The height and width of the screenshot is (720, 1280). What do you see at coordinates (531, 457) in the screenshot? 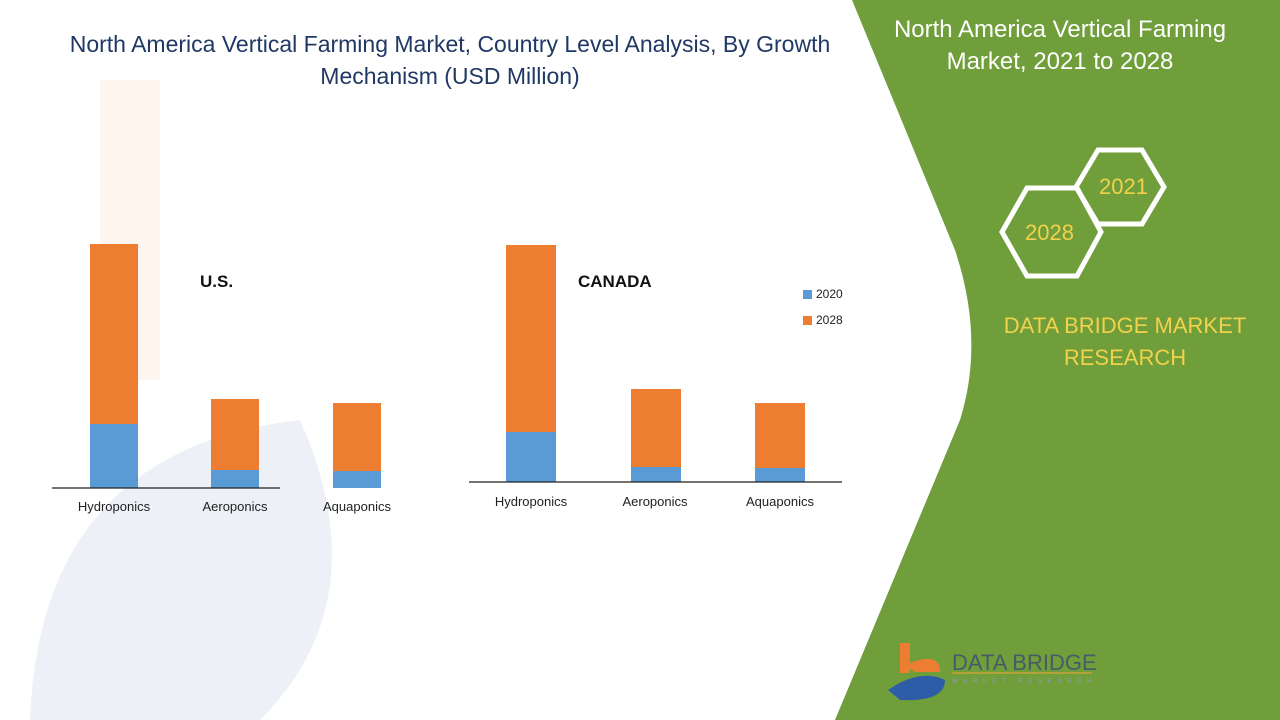
I see `canada-bar-hydroponics-2020` at bounding box center [531, 457].